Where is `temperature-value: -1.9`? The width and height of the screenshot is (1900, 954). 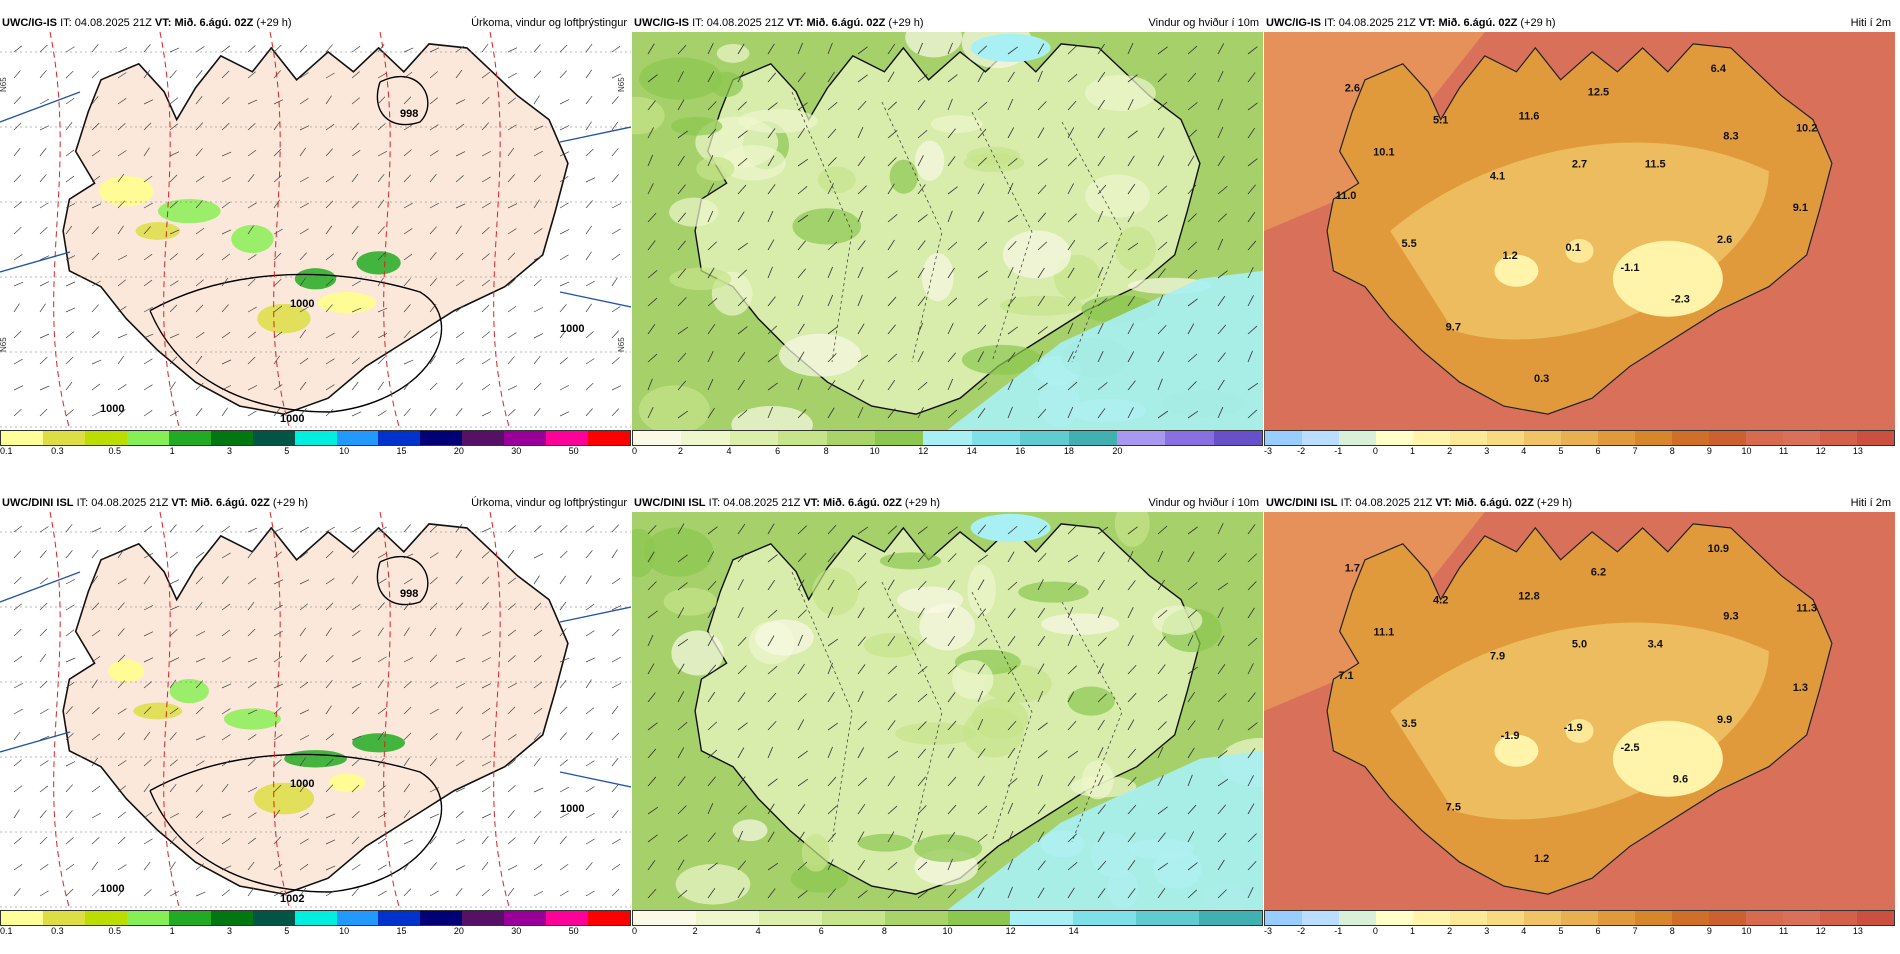
temperature-value: -1.9 is located at coordinates (1510, 736).